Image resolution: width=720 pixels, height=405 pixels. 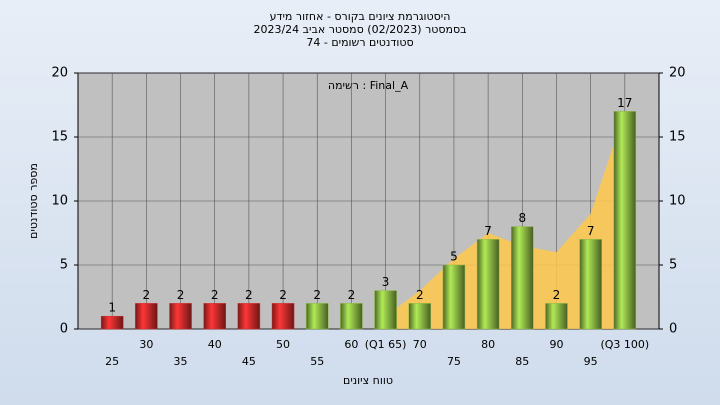 I want to click on x-tick-label: 95, so click(x=591, y=361).